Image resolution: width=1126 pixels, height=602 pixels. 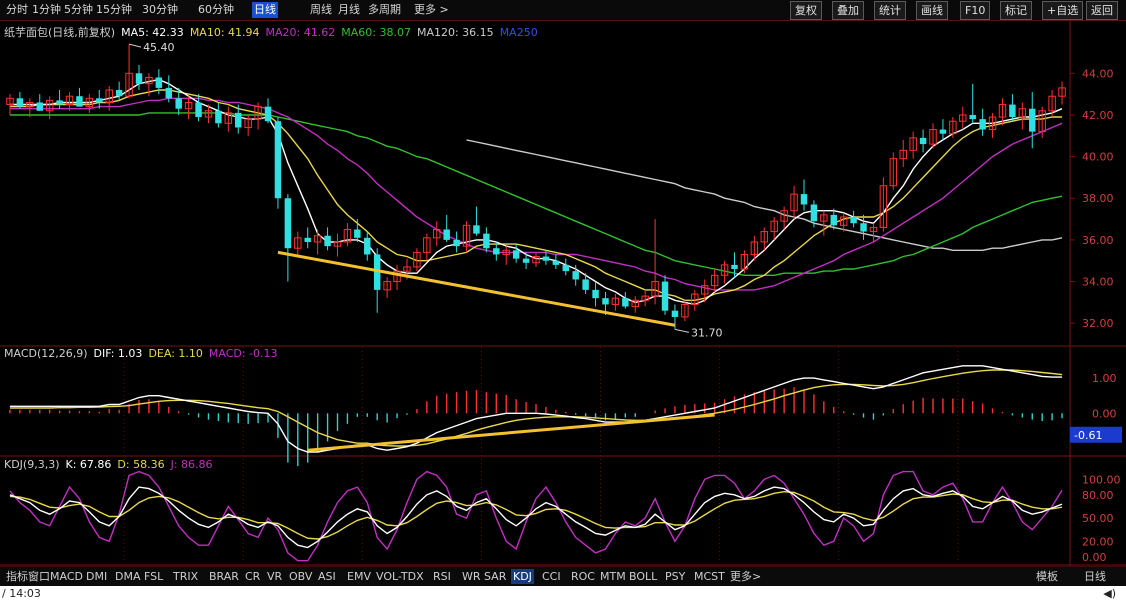 What do you see at coordinates (757, 576) in the screenshot?
I see `indicator-tab-25: >` at bounding box center [757, 576].